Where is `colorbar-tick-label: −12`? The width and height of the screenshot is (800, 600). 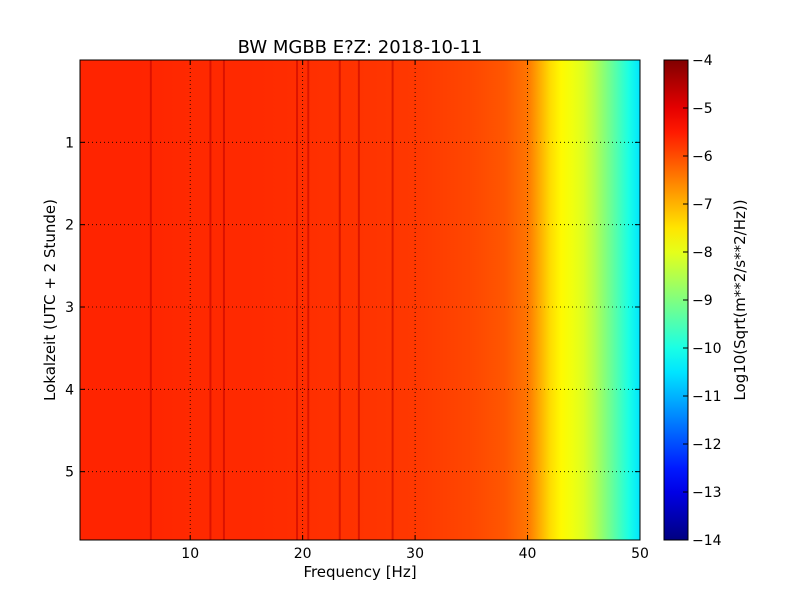 colorbar-tick-label: −12 is located at coordinates (707, 445).